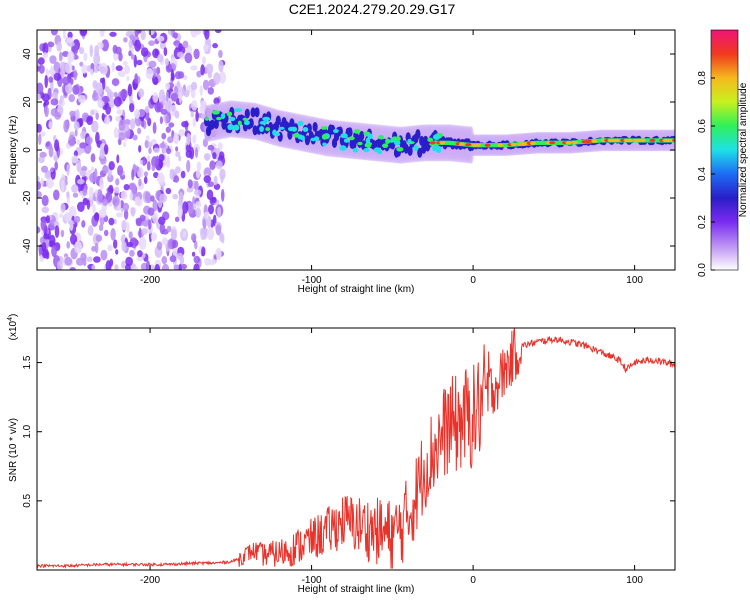  Describe the element at coordinates (27, 431) in the screenshot. I see `y-tick-label: 1.0` at that location.